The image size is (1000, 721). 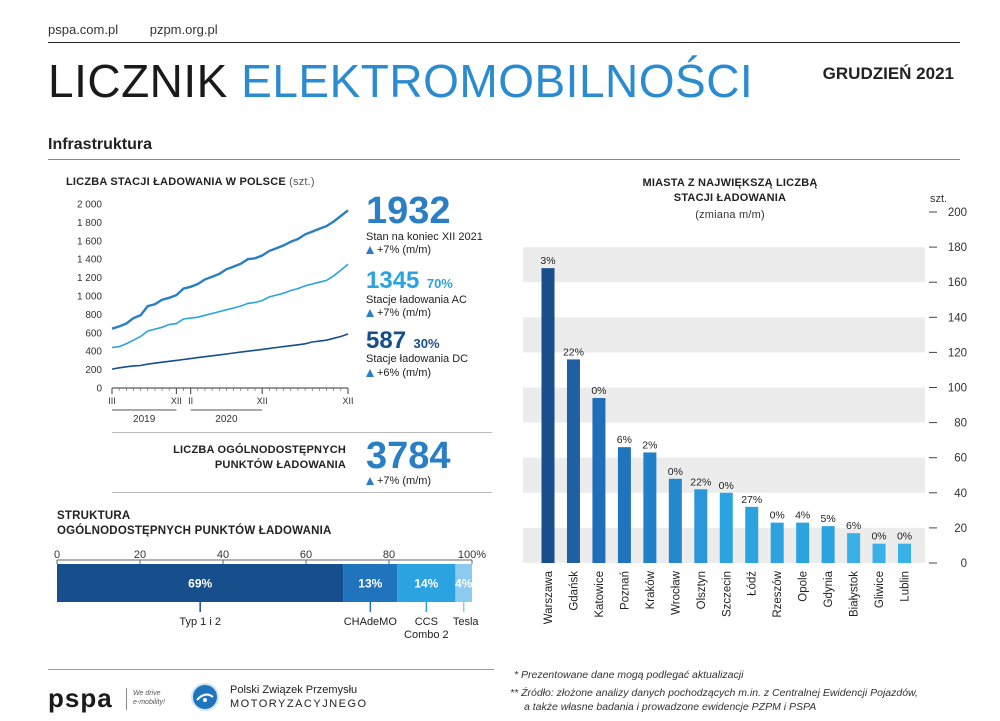 I want to click on city-category-label: Olsztyn, so click(x=702, y=590).